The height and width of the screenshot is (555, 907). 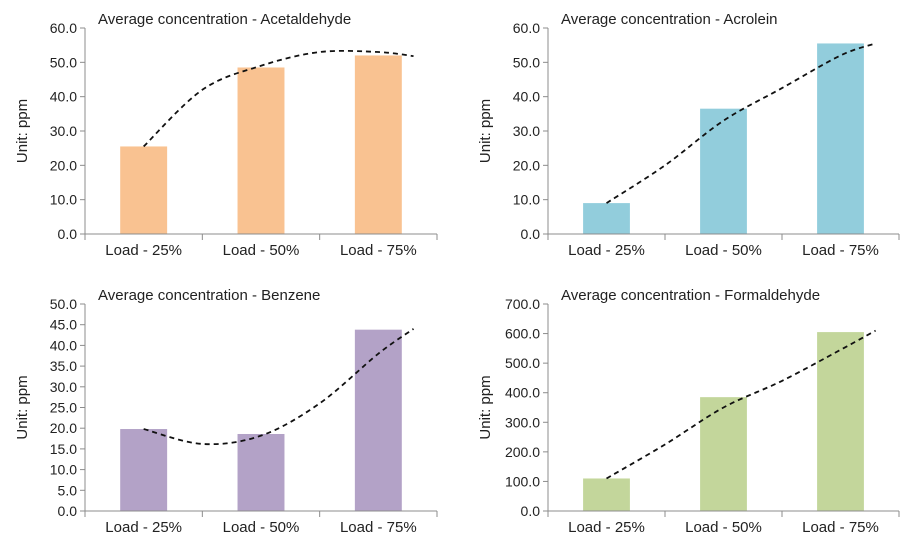 I want to click on y-tick-label: 5.0, so click(x=68, y=490).